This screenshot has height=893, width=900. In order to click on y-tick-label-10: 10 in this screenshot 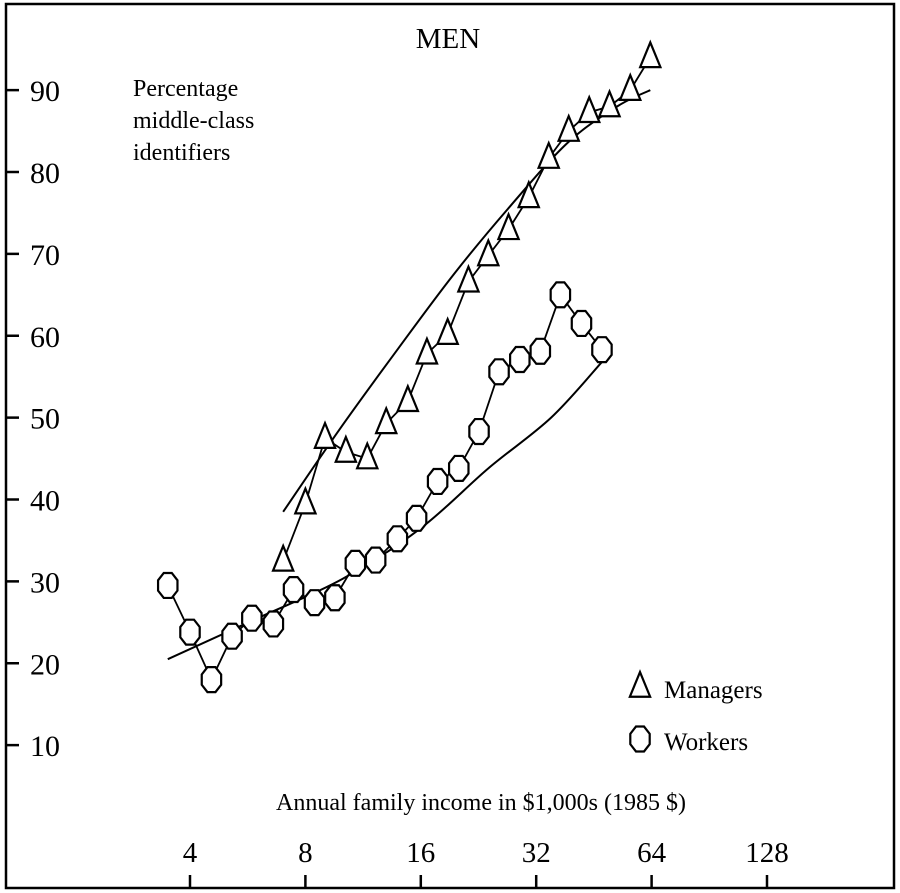, I will do `click(45, 746)`.